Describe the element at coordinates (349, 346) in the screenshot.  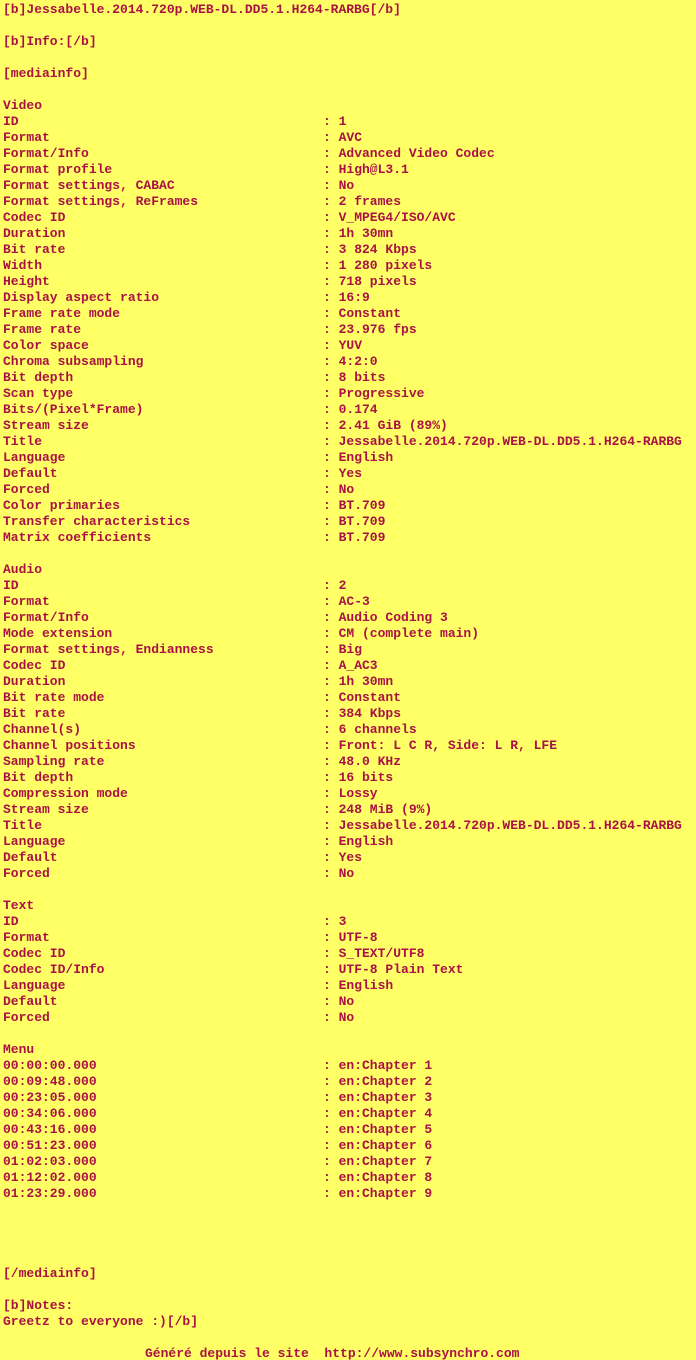
I see `mediainfo-row: Color space: YUV` at that location.